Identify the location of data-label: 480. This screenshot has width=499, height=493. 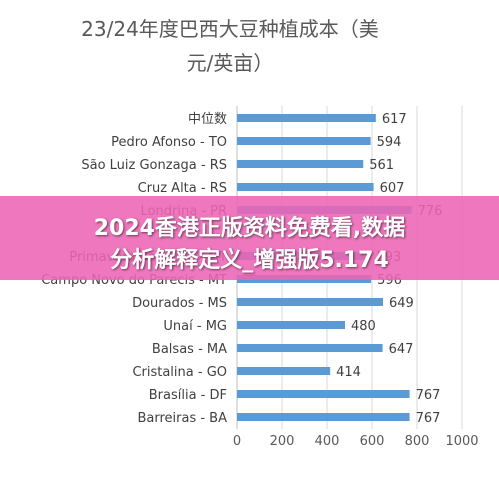
(363, 326).